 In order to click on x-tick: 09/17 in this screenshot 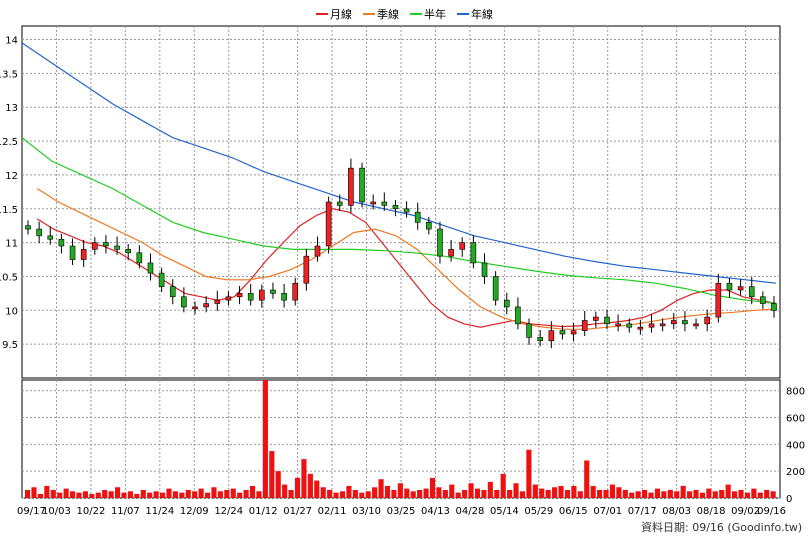, I will do `click(31, 511)`.